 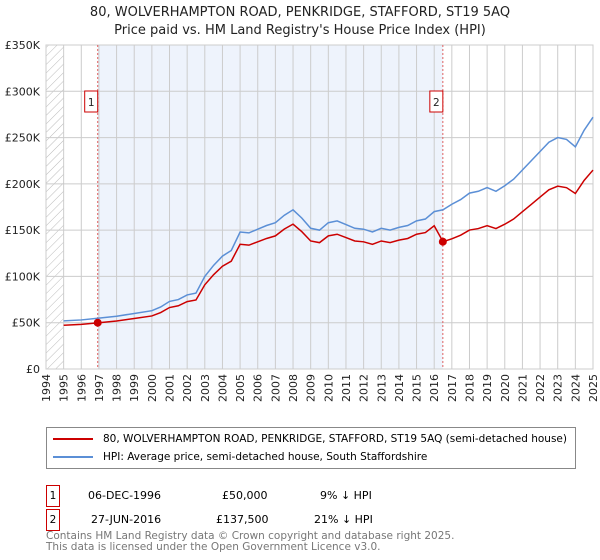 I want to click on x-tick-label: 2013, so click(x=381, y=388).